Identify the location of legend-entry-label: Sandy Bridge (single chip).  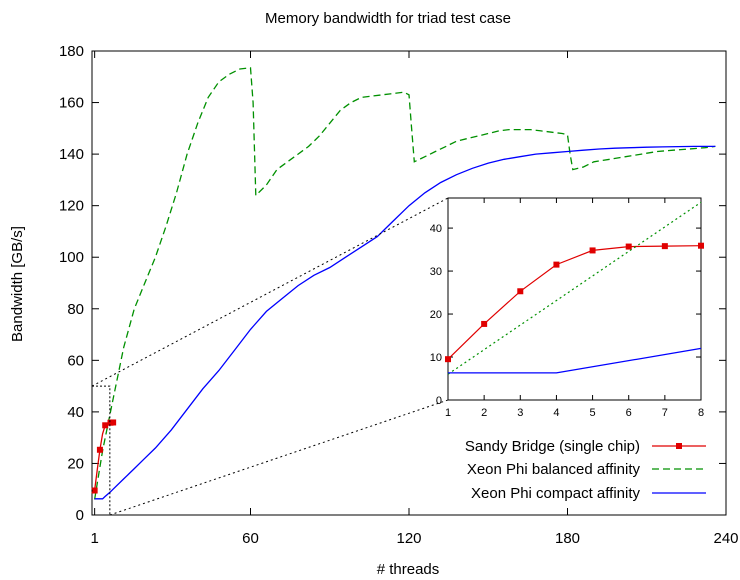
(552, 446).